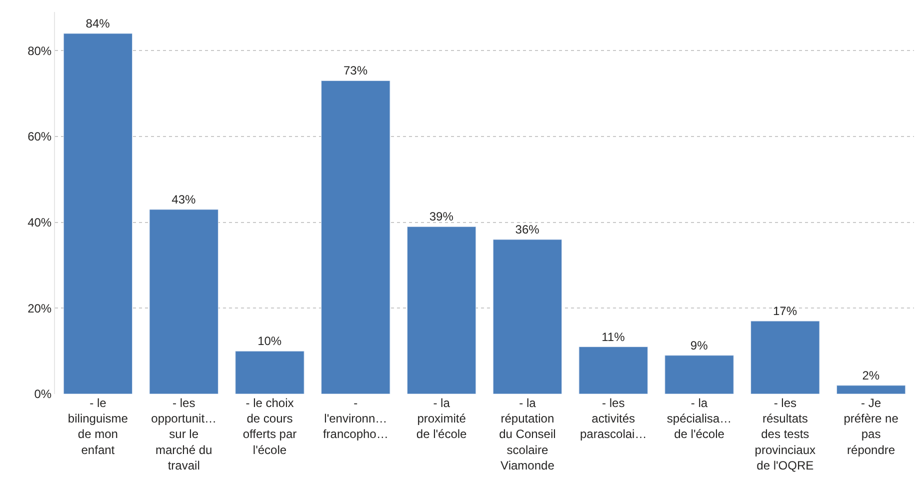 The width and height of the screenshot is (919, 502). What do you see at coordinates (355, 71) in the screenshot?
I see `data-label: 73%` at bounding box center [355, 71].